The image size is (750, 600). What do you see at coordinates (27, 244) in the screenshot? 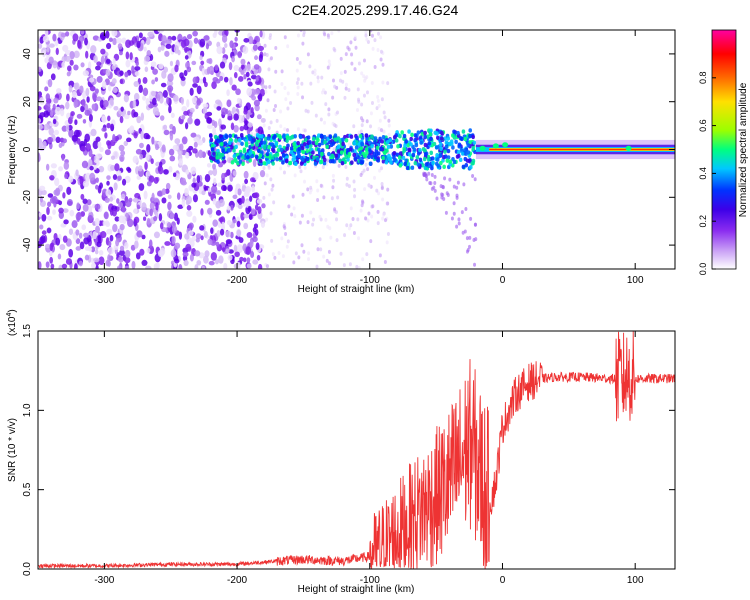
I see `y-tick-label: -40` at bounding box center [27, 244].